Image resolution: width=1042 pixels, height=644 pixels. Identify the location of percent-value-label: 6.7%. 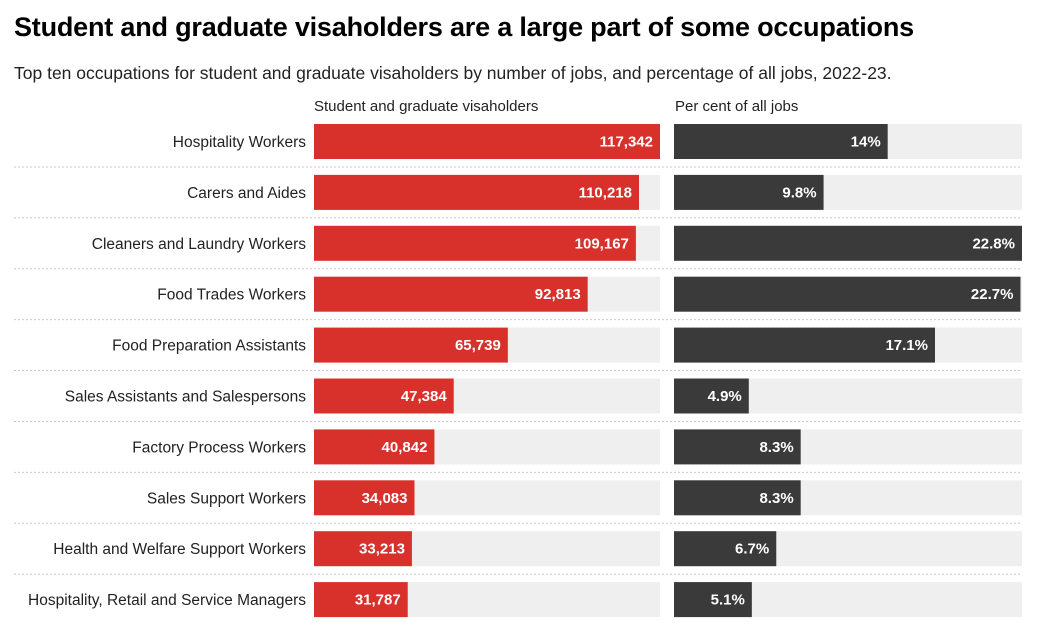
(752, 549).